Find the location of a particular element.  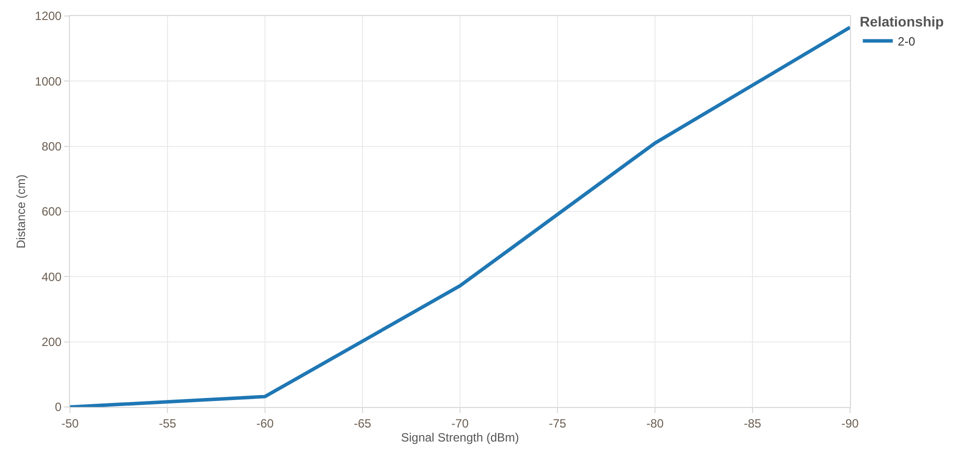

y-tick-label: 800 is located at coordinates (52, 147).